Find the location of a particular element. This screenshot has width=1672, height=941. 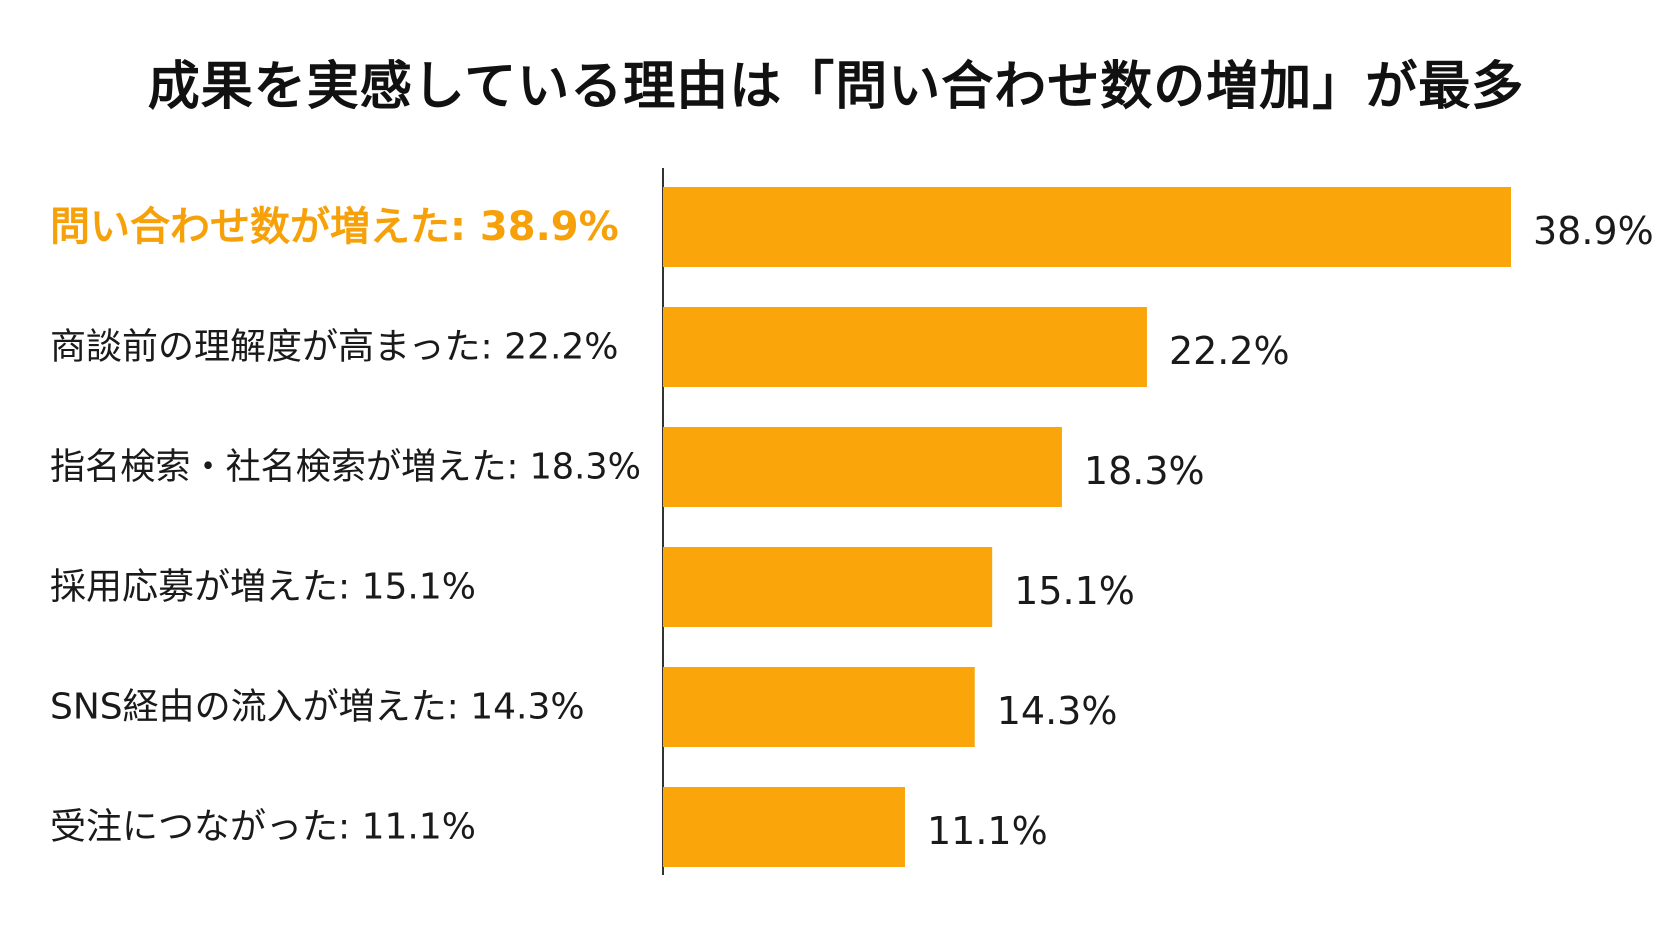

value-label-2: 22.2% is located at coordinates (1229, 351).